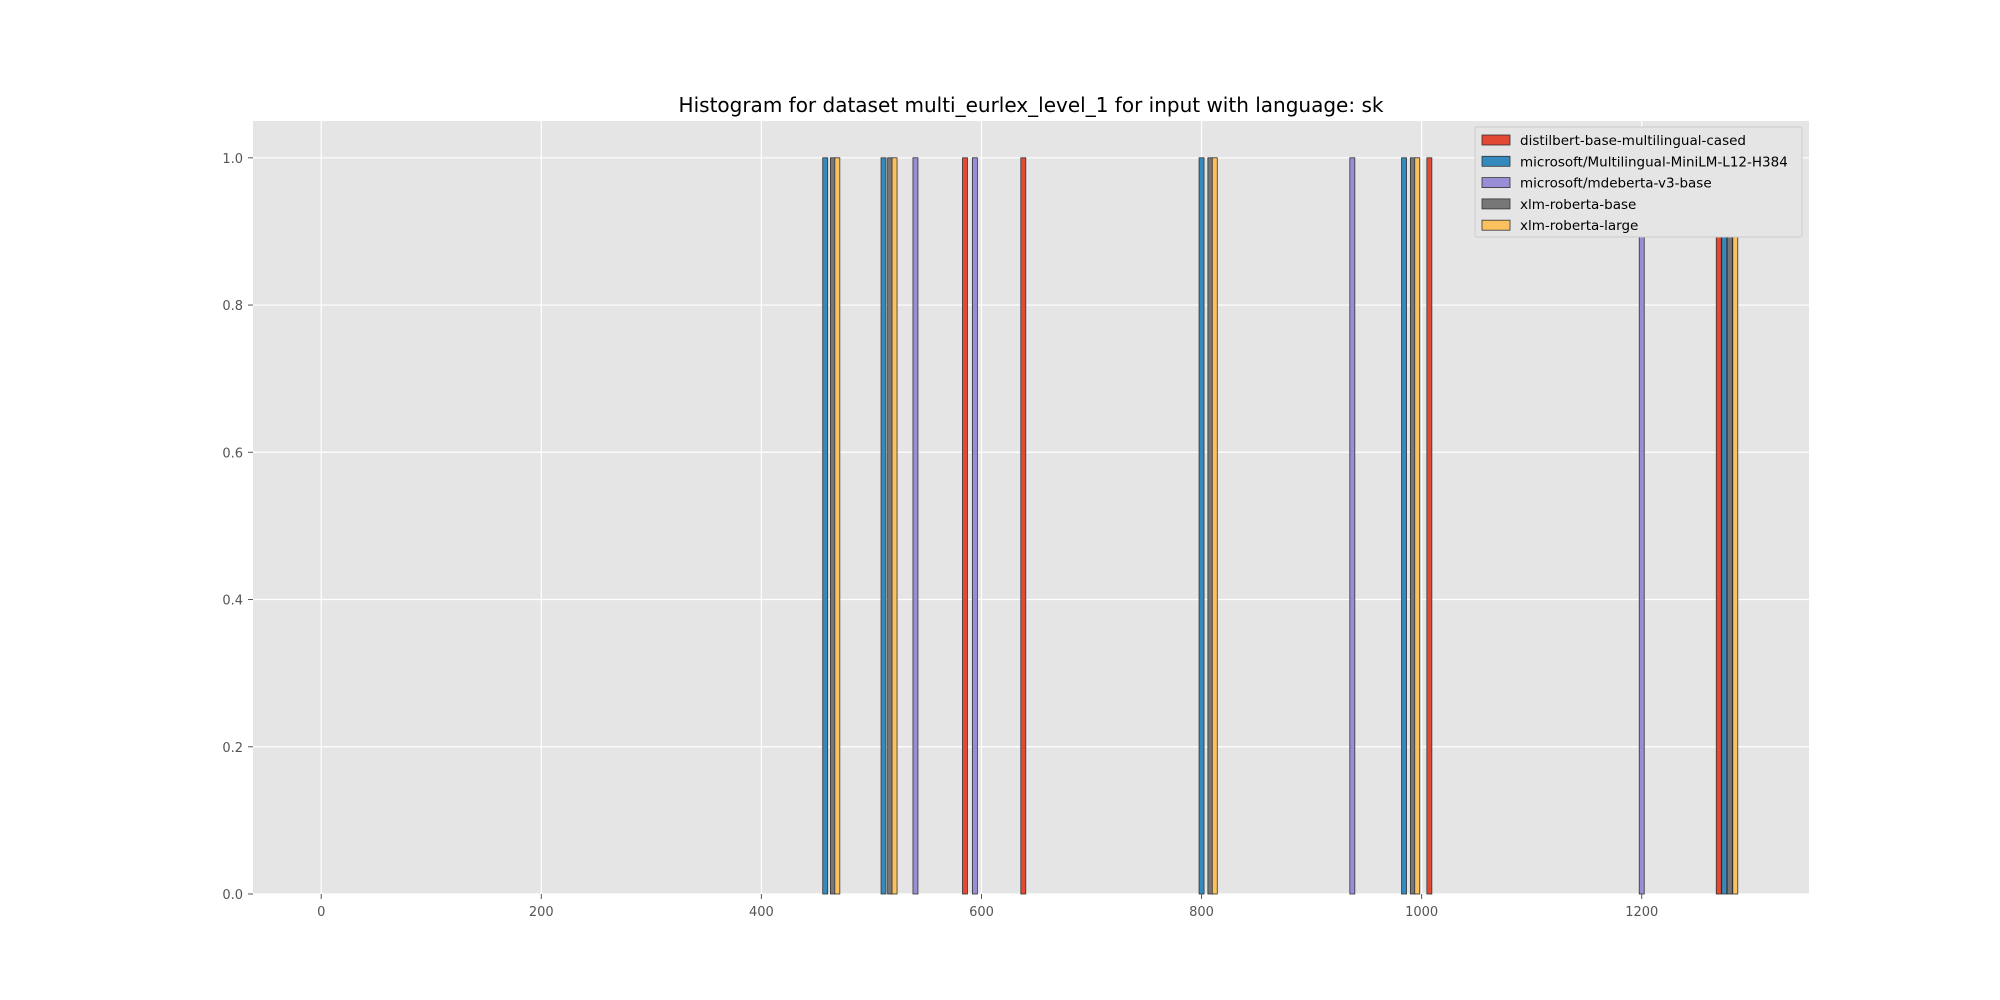 Image resolution: width=2000 pixels, height=1000 pixels. I want to click on x-tick-label: 800, so click(1201, 912).